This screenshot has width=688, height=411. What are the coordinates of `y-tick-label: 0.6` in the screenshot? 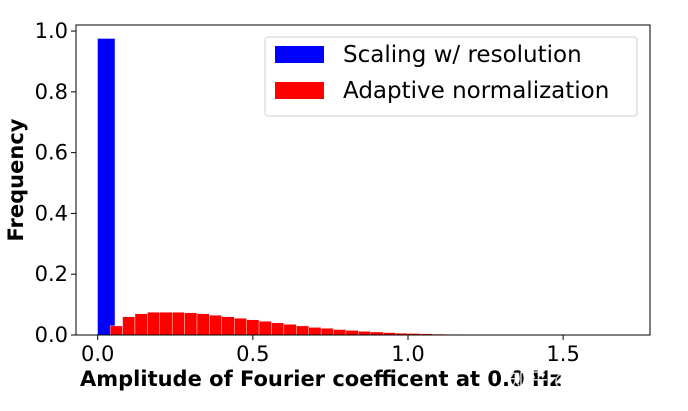 It's located at (51, 153).